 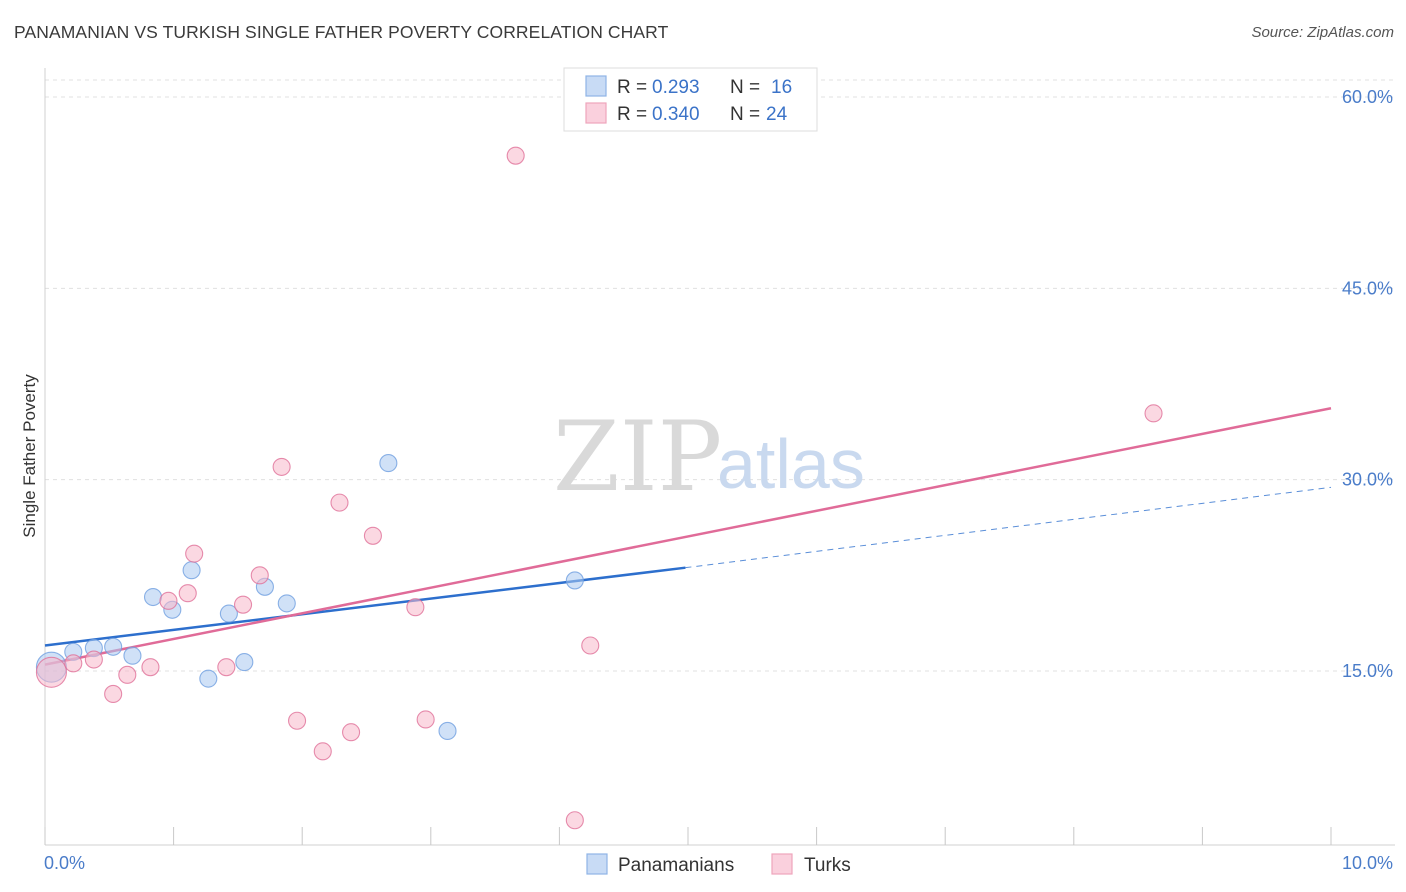 I want to click on bottom-legend-swatch-turks, so click(x=782, y=864).